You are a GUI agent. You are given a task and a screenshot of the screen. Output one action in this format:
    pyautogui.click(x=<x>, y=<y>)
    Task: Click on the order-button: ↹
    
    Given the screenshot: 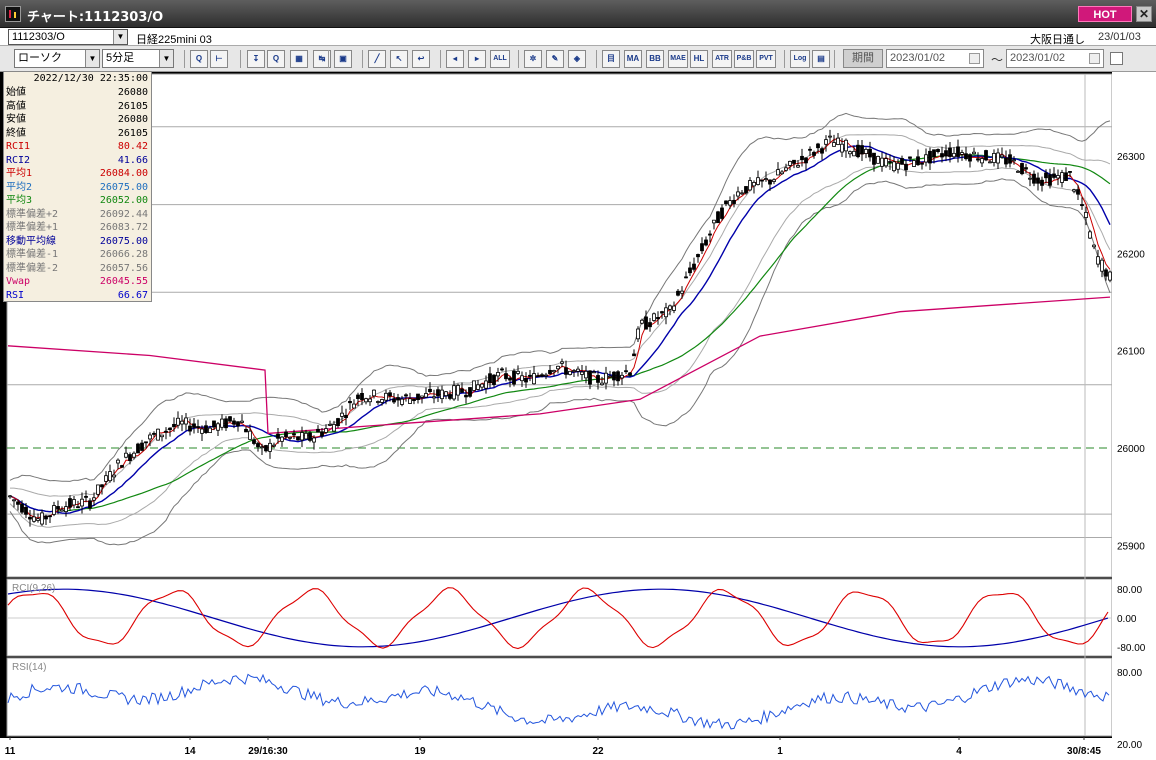 What is the action you would take?
    pyautogui.click(x=322, y=59)
    